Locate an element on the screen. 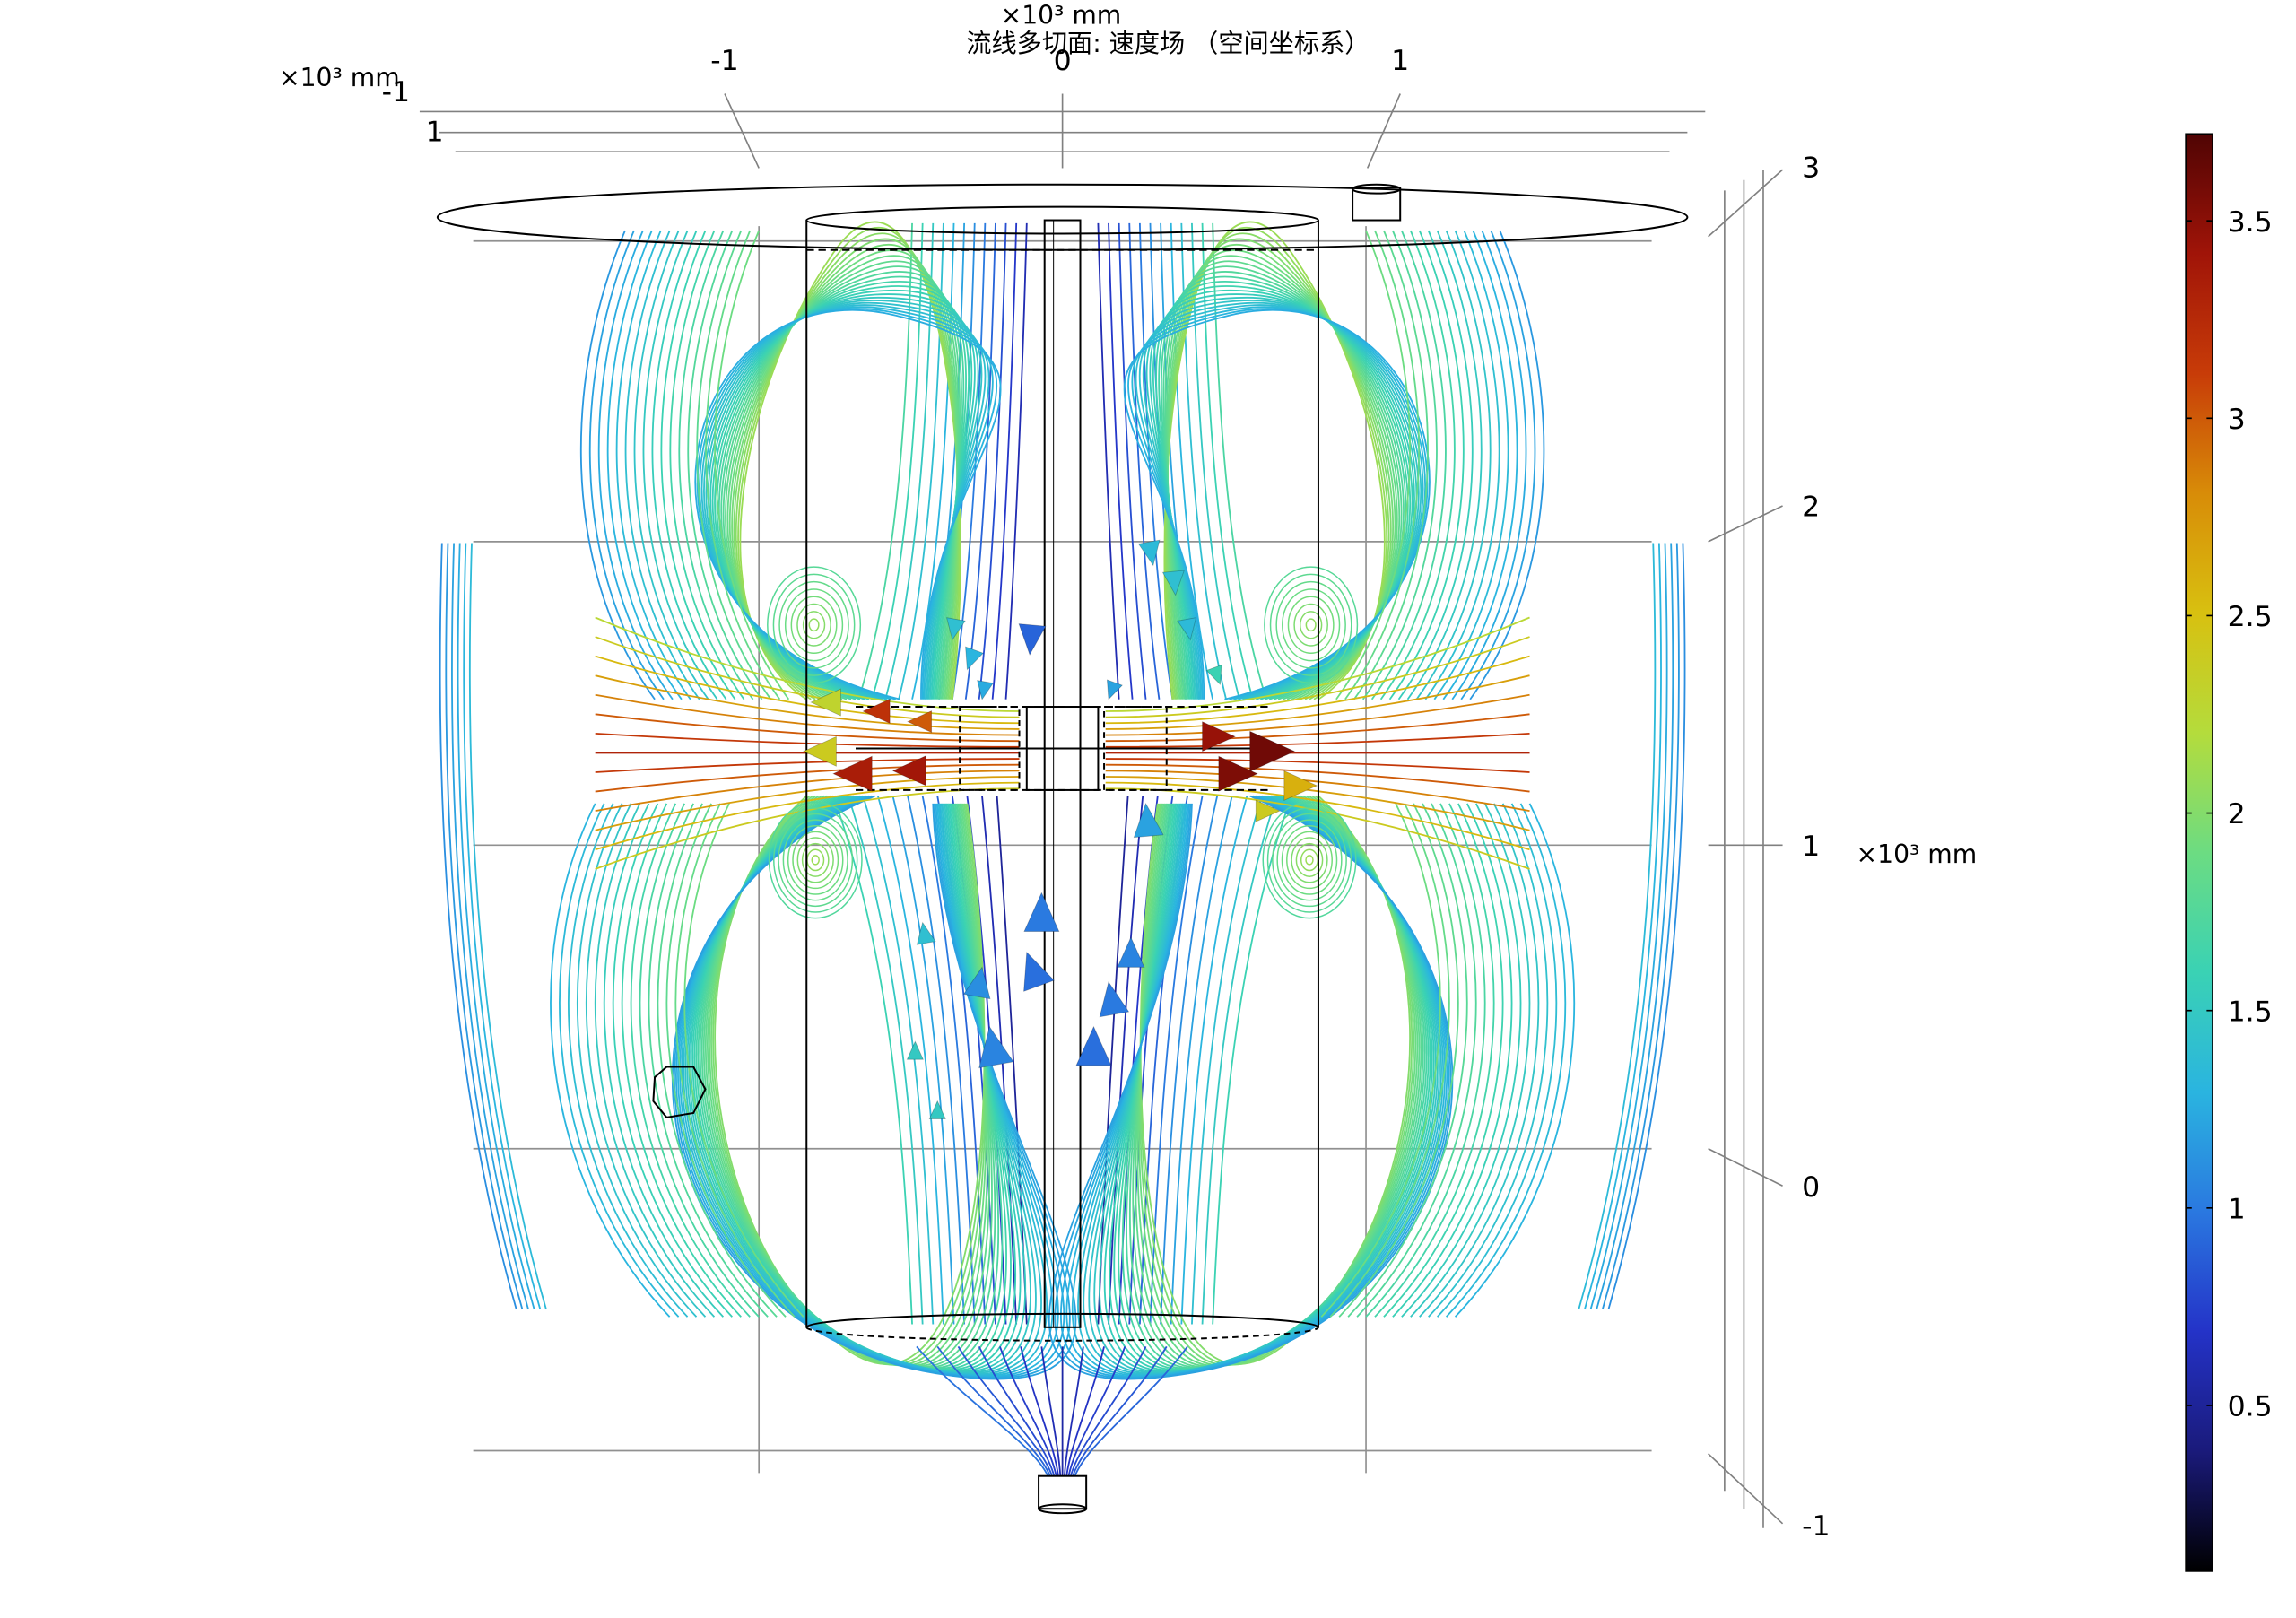 Image resolution: width=2296 pixels, height=1618 pixels. colorbar-tick-label: 3.5 is located at coordinates (2250, 222).